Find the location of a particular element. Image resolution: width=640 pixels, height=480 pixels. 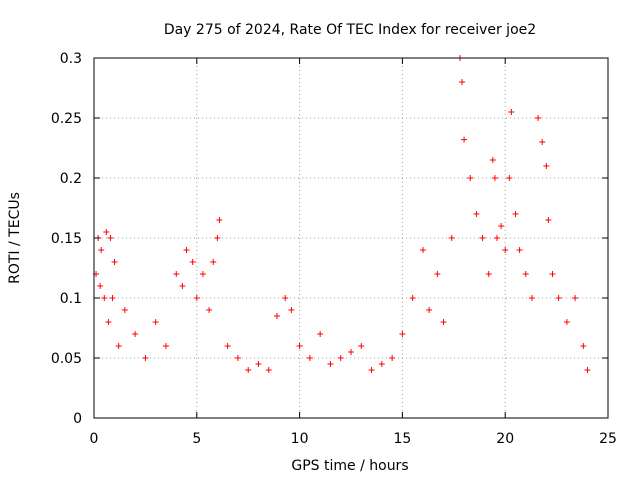

x-tick-label: 10 is located at coordinates (300, 439).